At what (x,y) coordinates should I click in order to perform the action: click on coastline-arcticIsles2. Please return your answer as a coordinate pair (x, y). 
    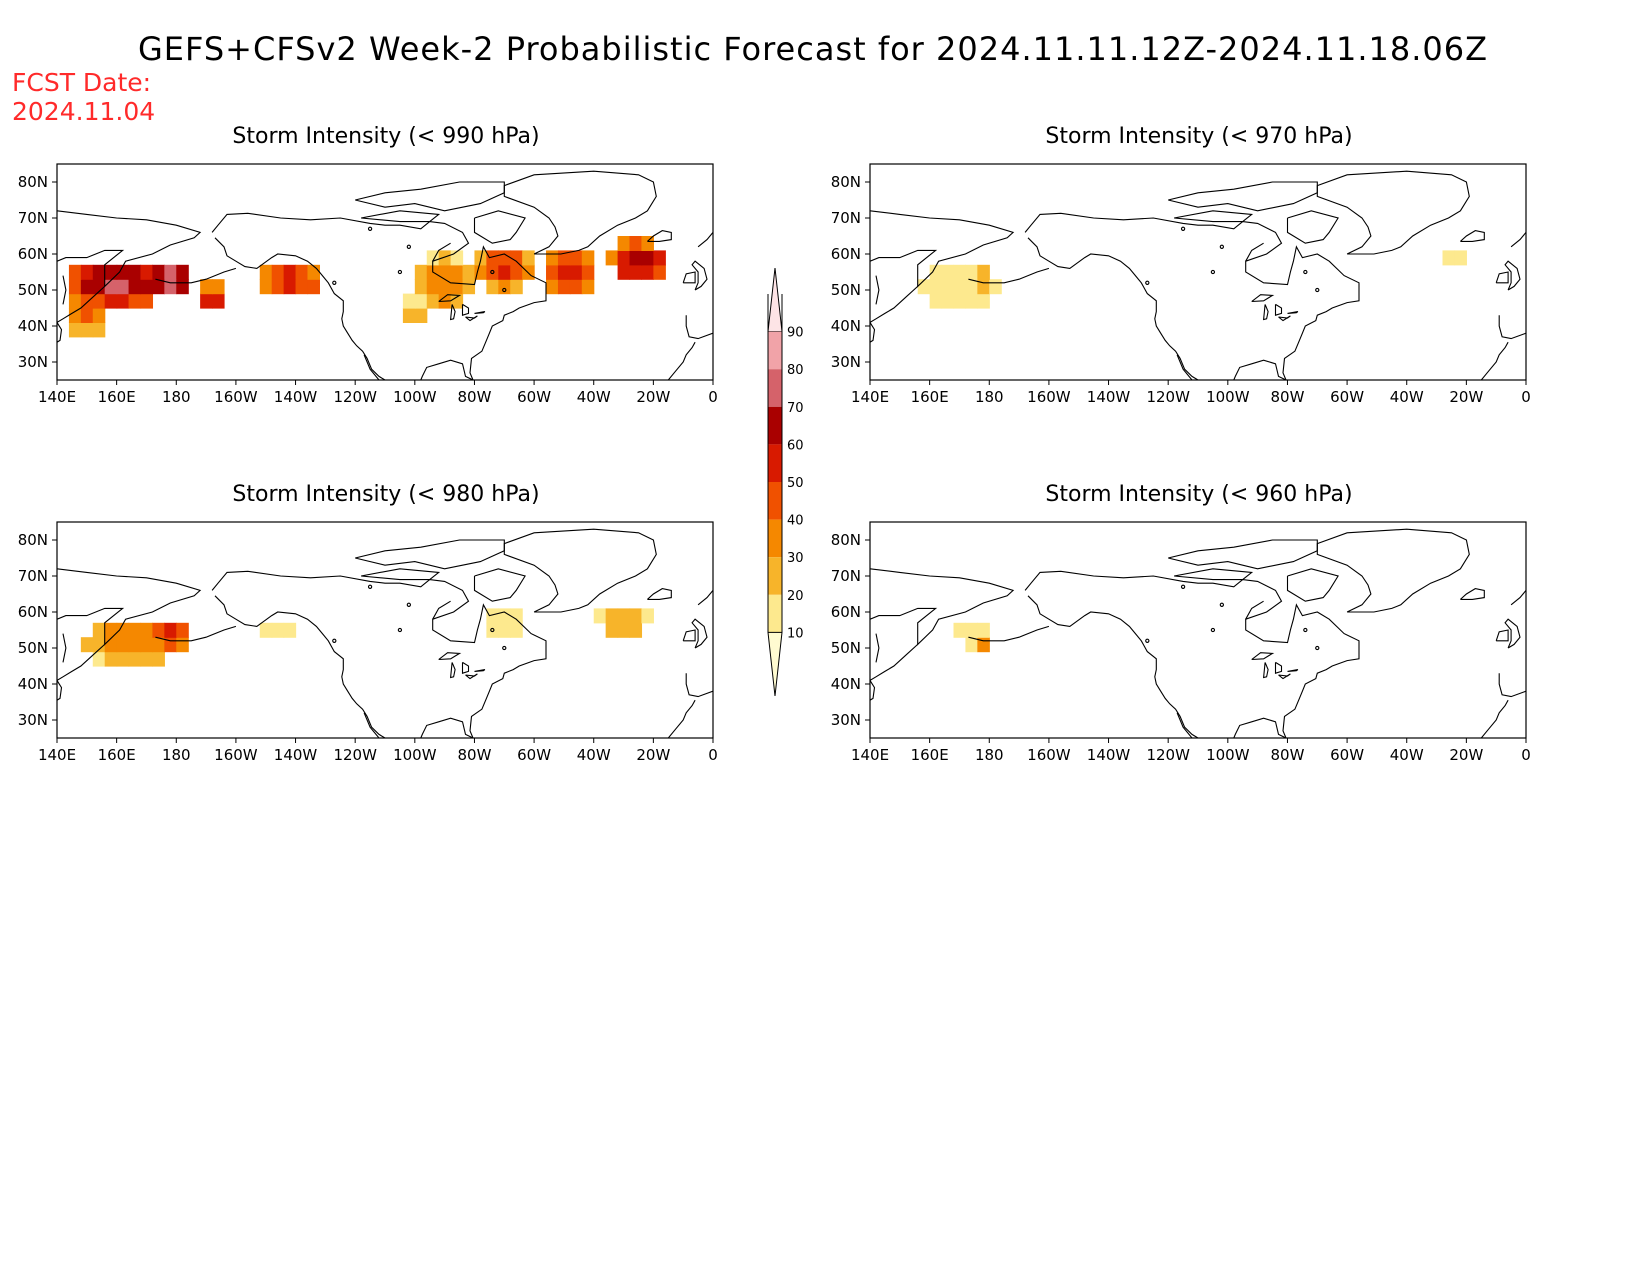
    Looking at the image, I should click on (400, 216).